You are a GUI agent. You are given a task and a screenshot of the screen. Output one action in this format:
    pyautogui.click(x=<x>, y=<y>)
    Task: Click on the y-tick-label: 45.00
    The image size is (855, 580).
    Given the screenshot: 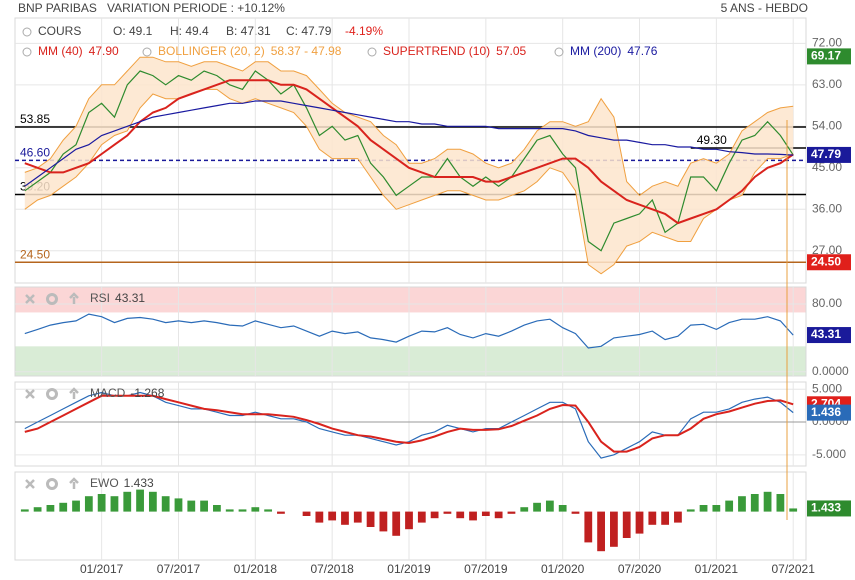 What is the action you would take?
    pyautogui.click(x=827, y=167)
    